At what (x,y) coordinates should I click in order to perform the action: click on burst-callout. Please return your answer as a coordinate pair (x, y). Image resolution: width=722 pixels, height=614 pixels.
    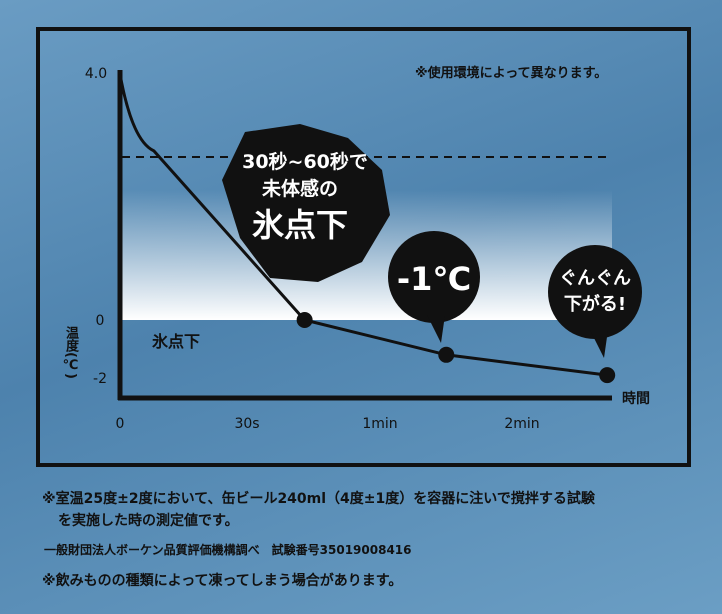
    Looking at the image, I should click on (306, 203).